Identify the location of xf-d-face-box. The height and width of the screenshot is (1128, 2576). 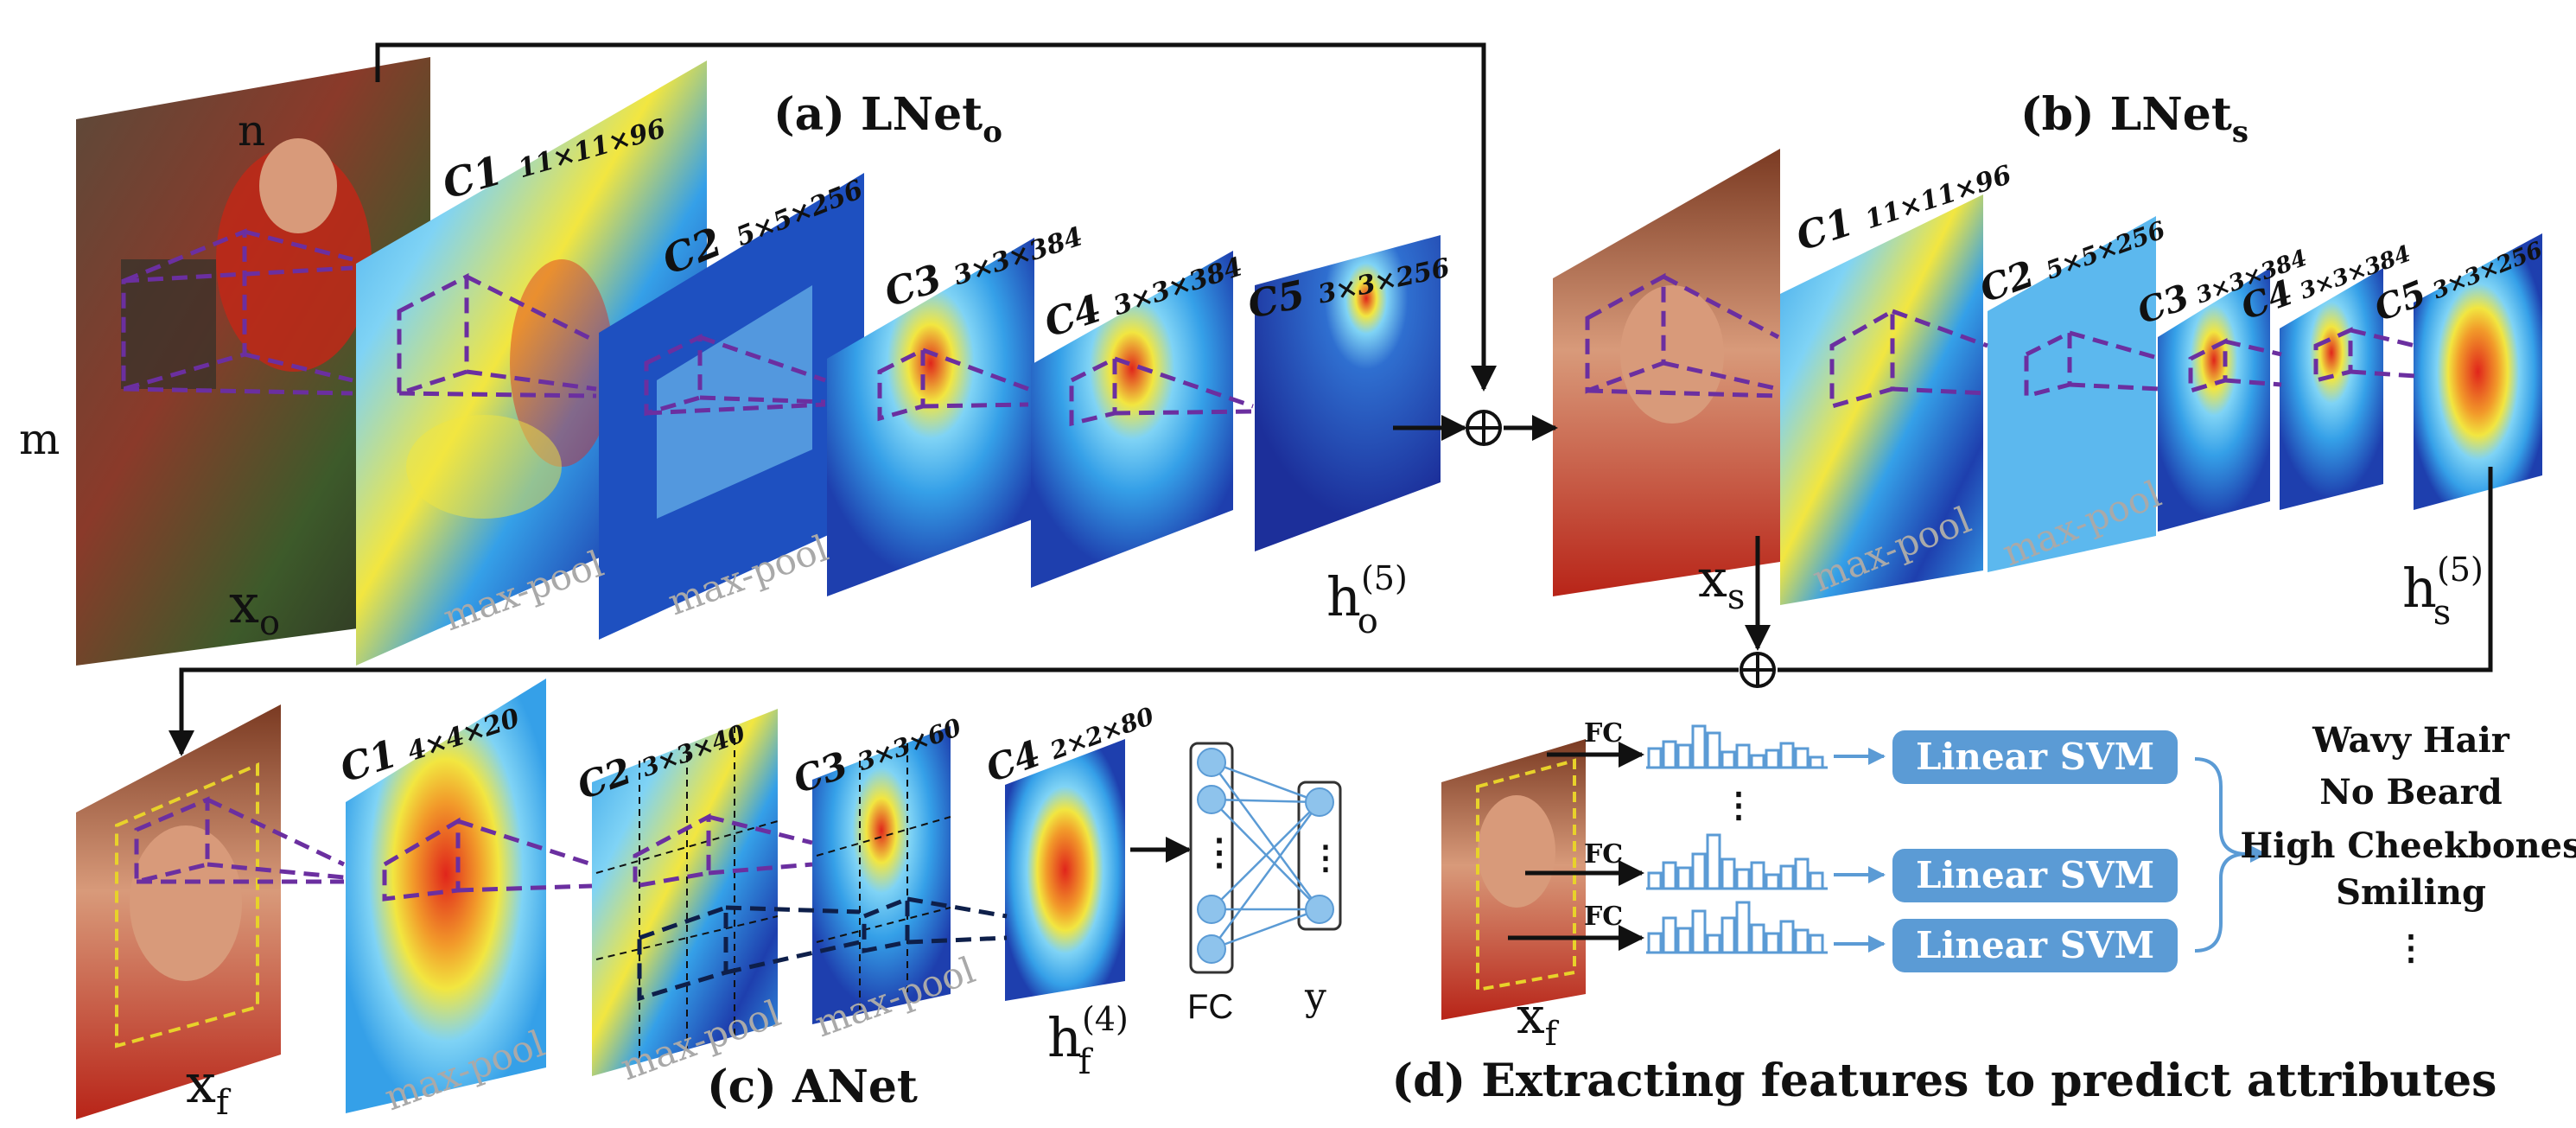
(1526, 875).